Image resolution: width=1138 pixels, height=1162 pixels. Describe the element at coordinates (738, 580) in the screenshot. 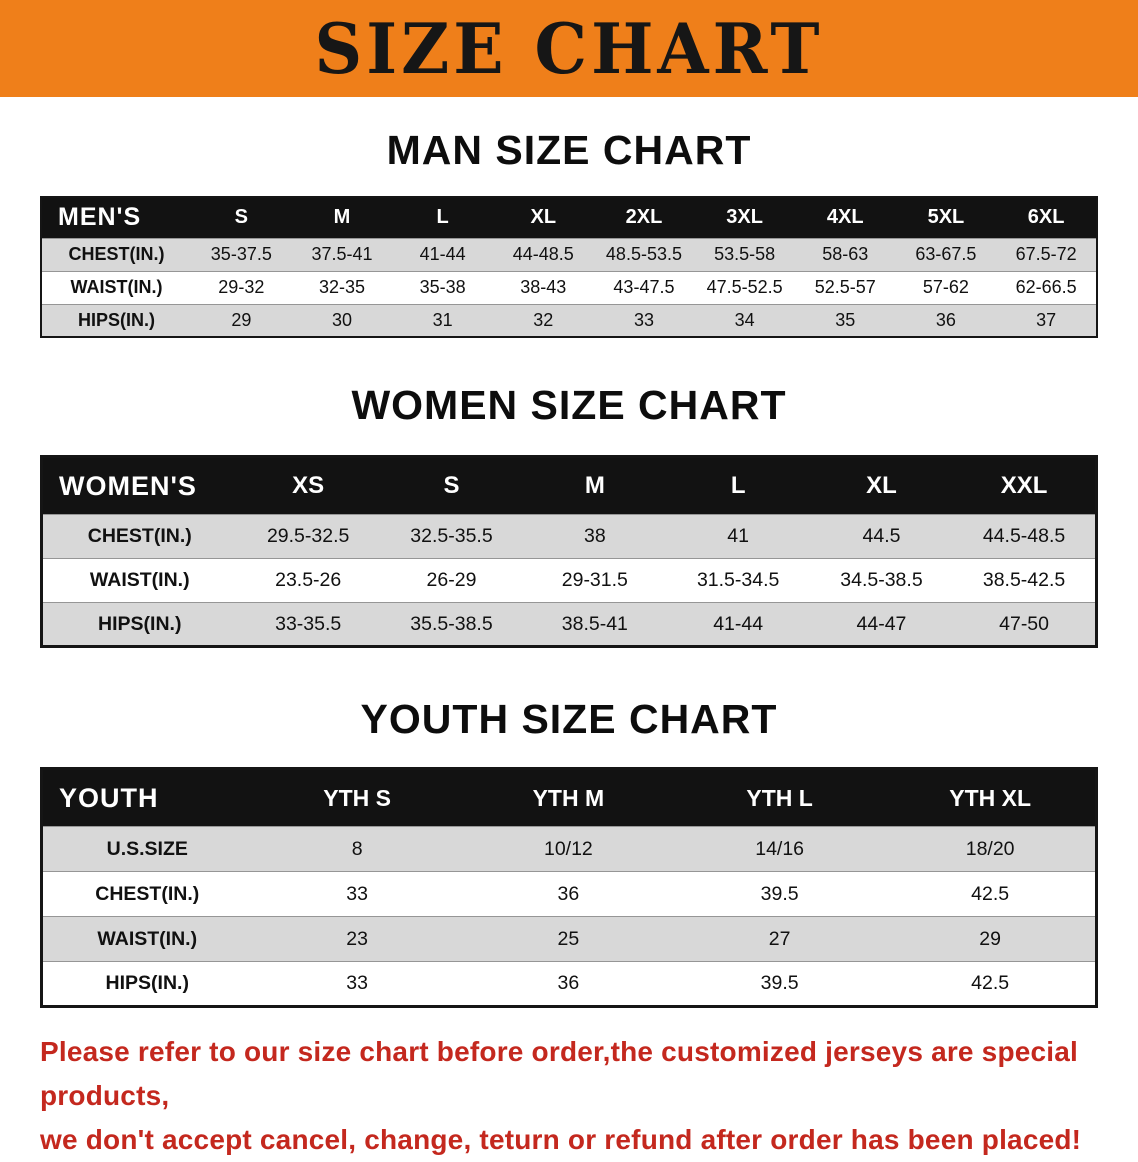

I see `value-cell: 31.5-34.5` at that location.